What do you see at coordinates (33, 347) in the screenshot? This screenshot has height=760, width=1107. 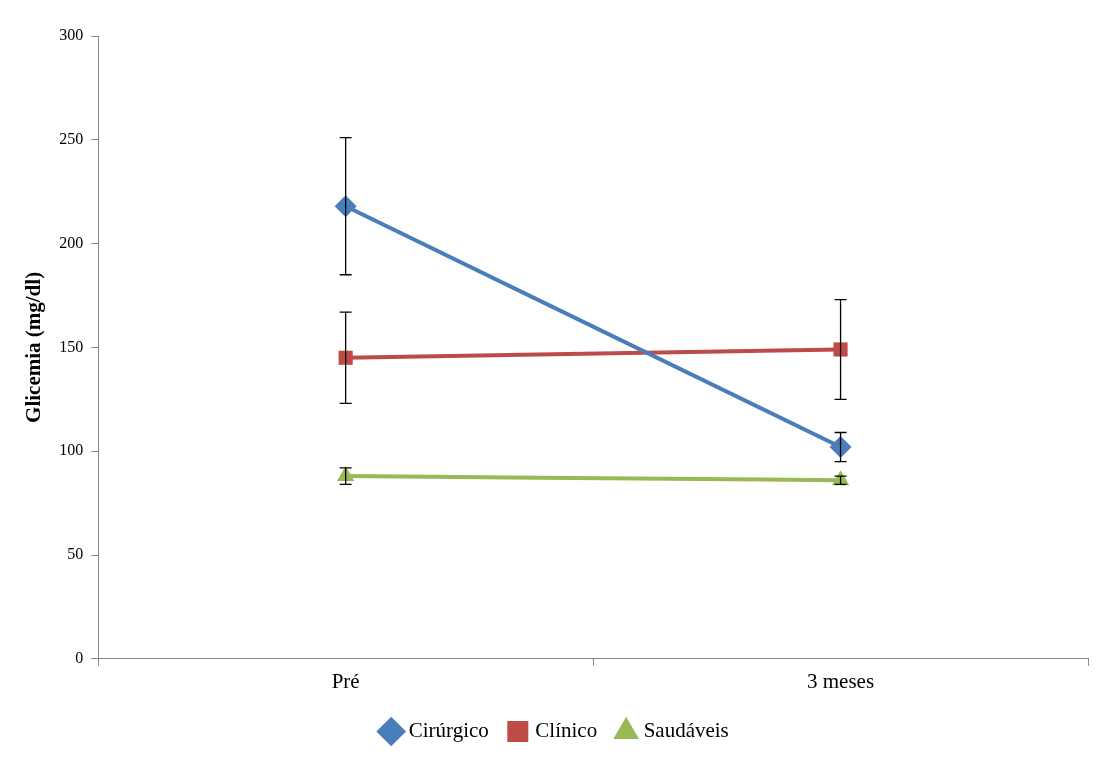 I see `y-axis-title: Glicemia (mg/dl)` at bounding box center [33, 347].